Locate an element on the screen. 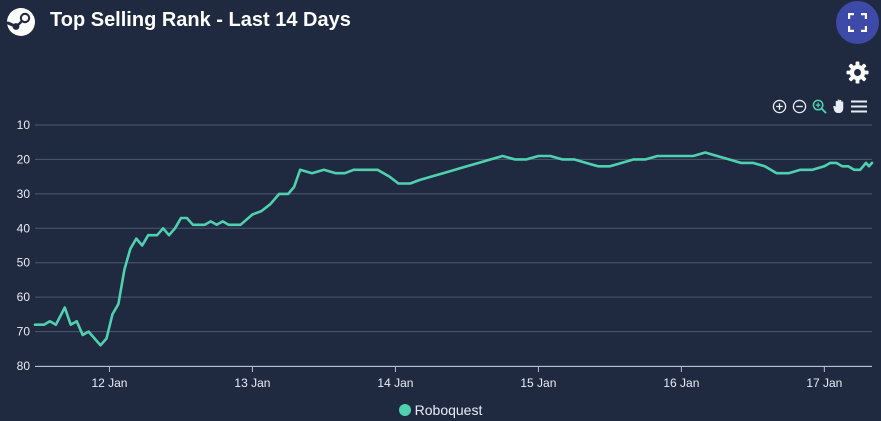 The width and height of the screenshot is (881, 421). x-tick-label: 13 Jan is located at coordinates (252, 383).